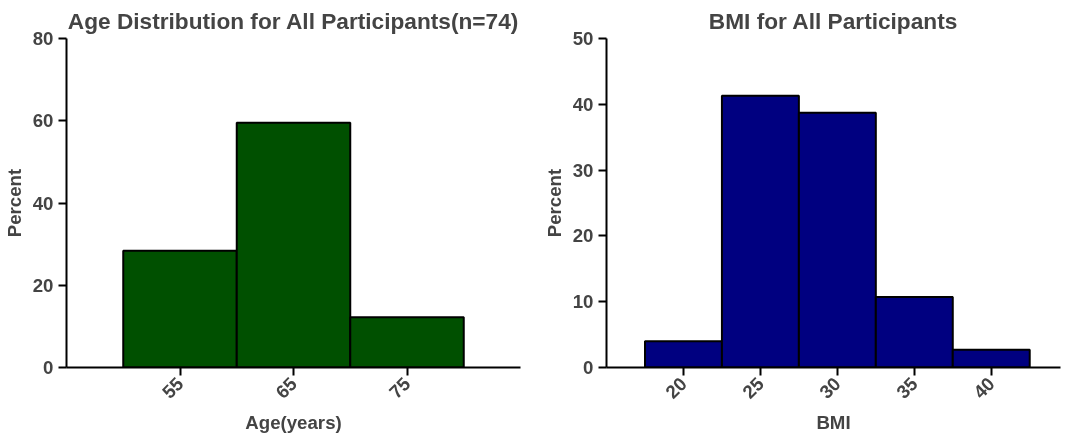 This screenshot has height=436, width=1080. What do you see at coordinates (583, 170) in the screenshot?
I see `y-tick-label: 30` at bounding box center [583, 170].